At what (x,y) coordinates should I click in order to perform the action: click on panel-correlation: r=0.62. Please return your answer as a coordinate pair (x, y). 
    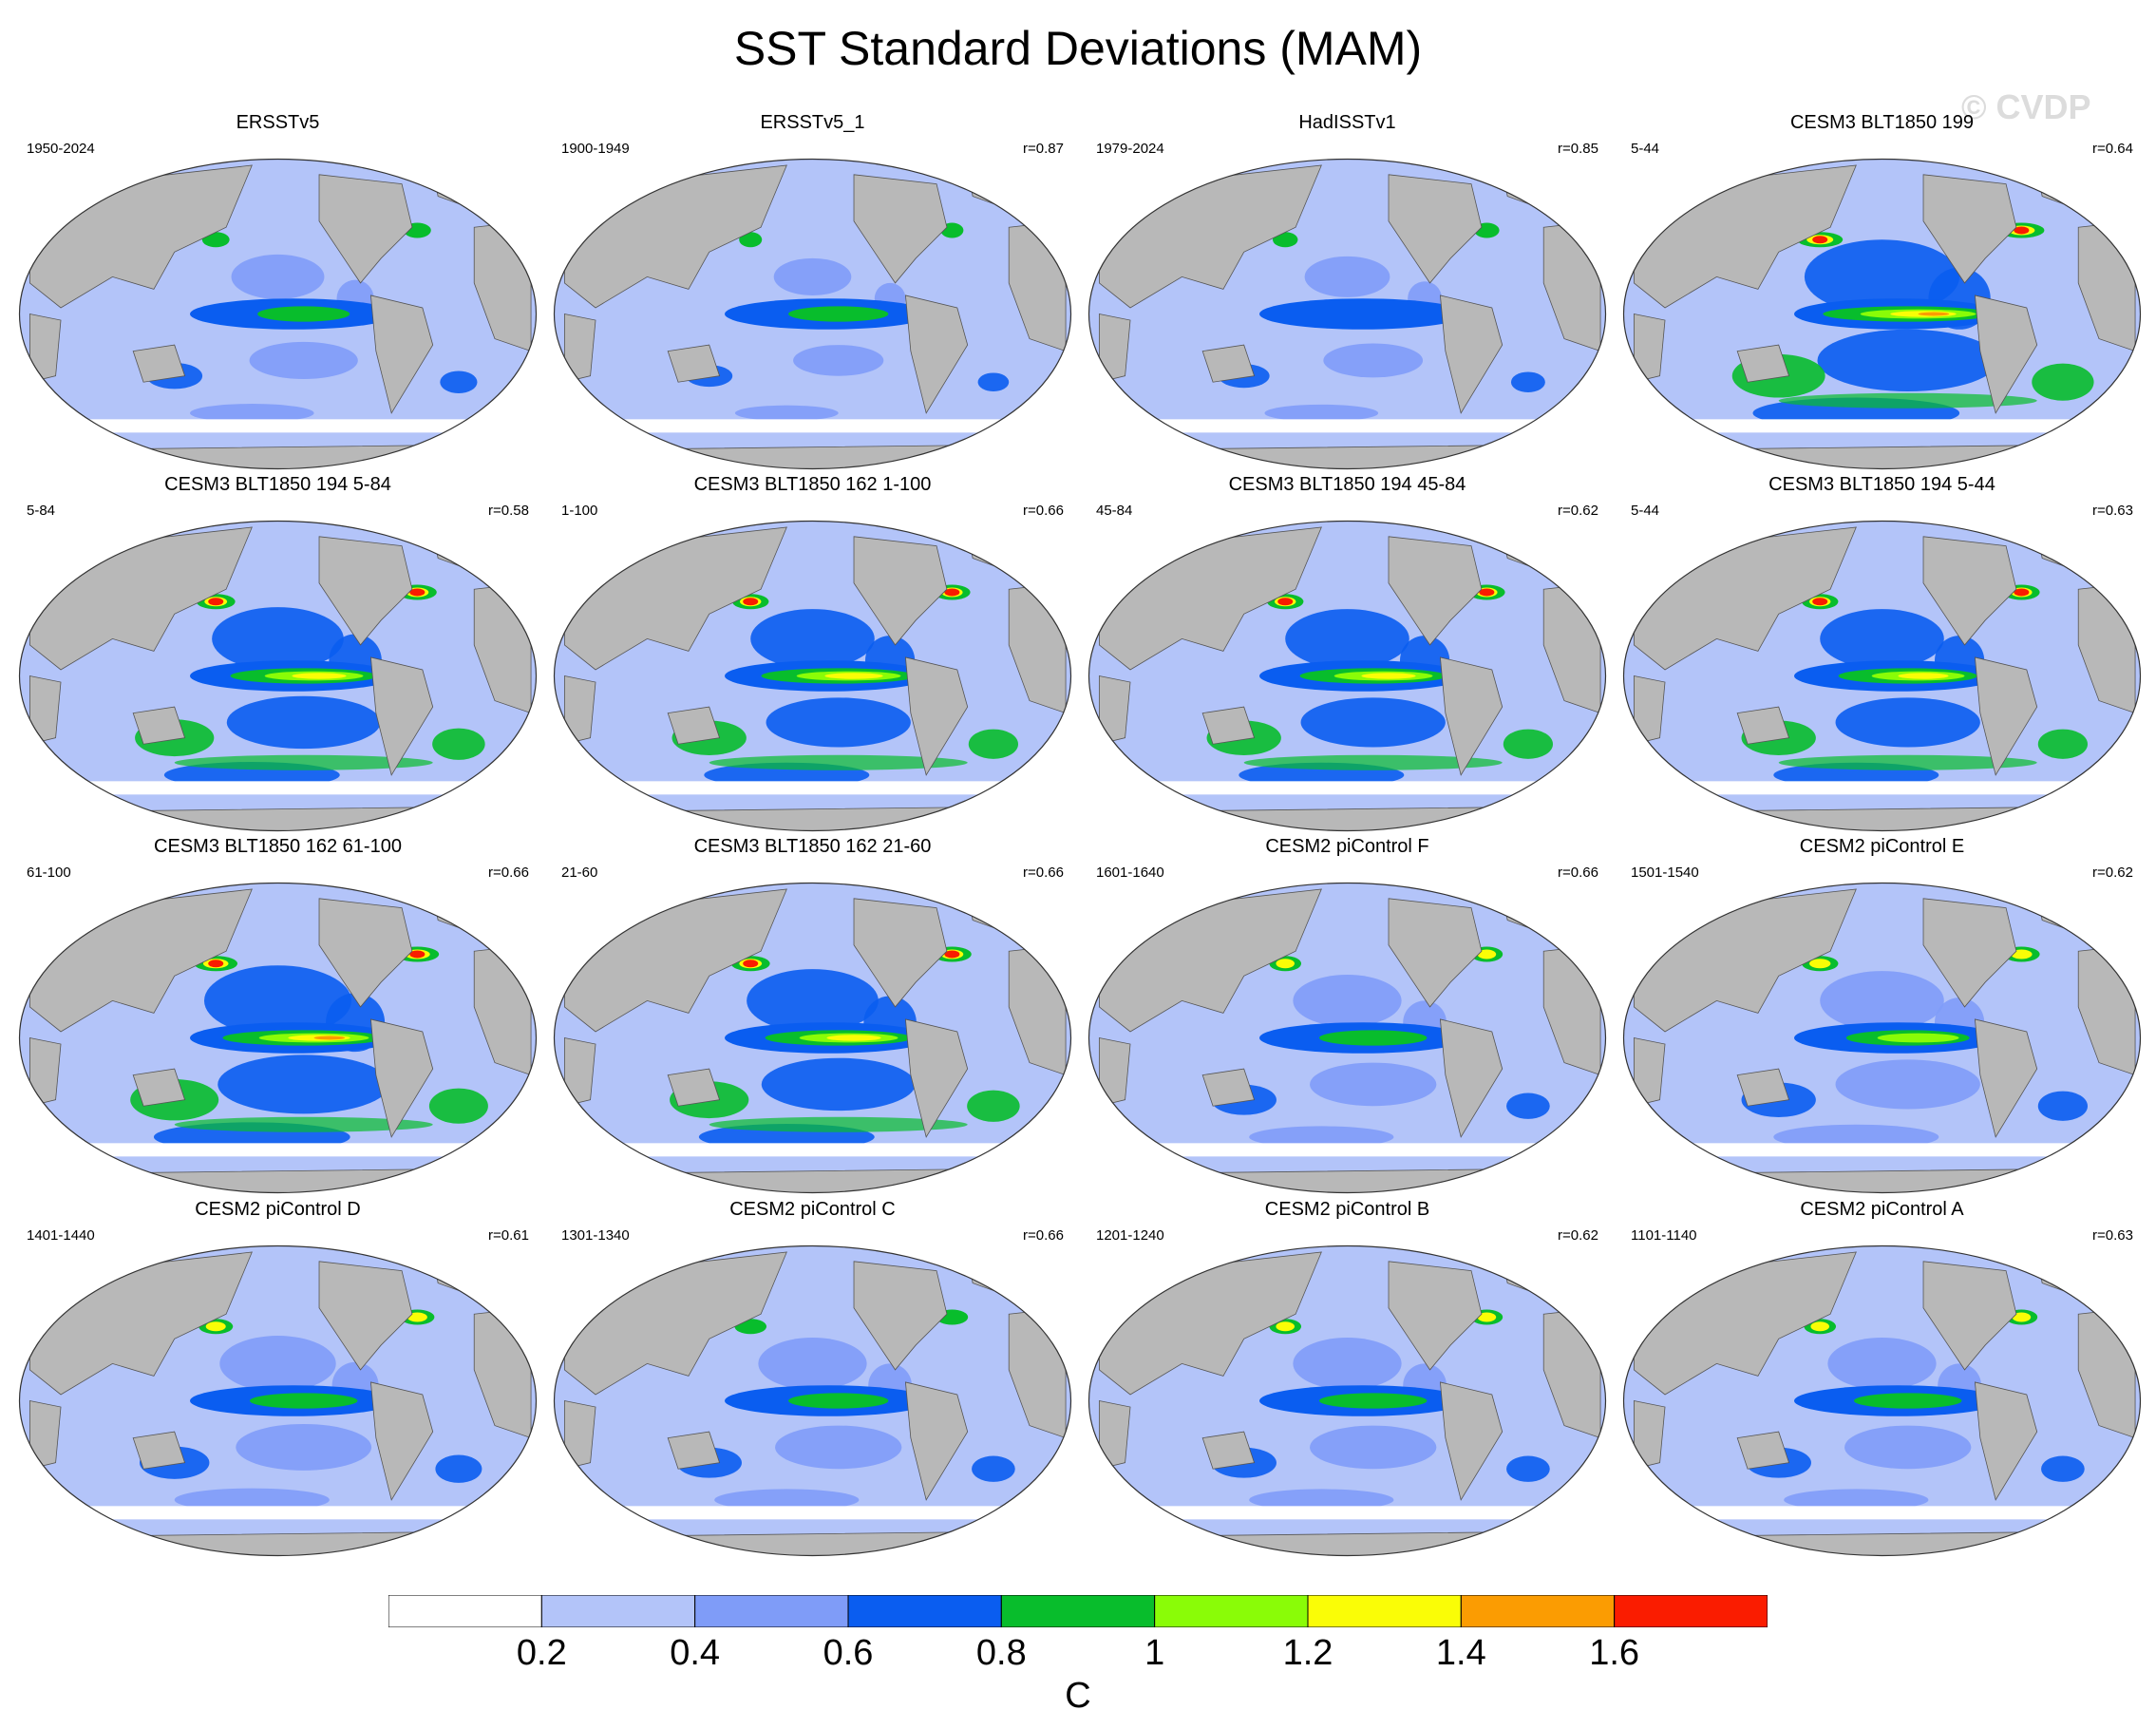
    Looking at the image, I should click on (2112, 872).